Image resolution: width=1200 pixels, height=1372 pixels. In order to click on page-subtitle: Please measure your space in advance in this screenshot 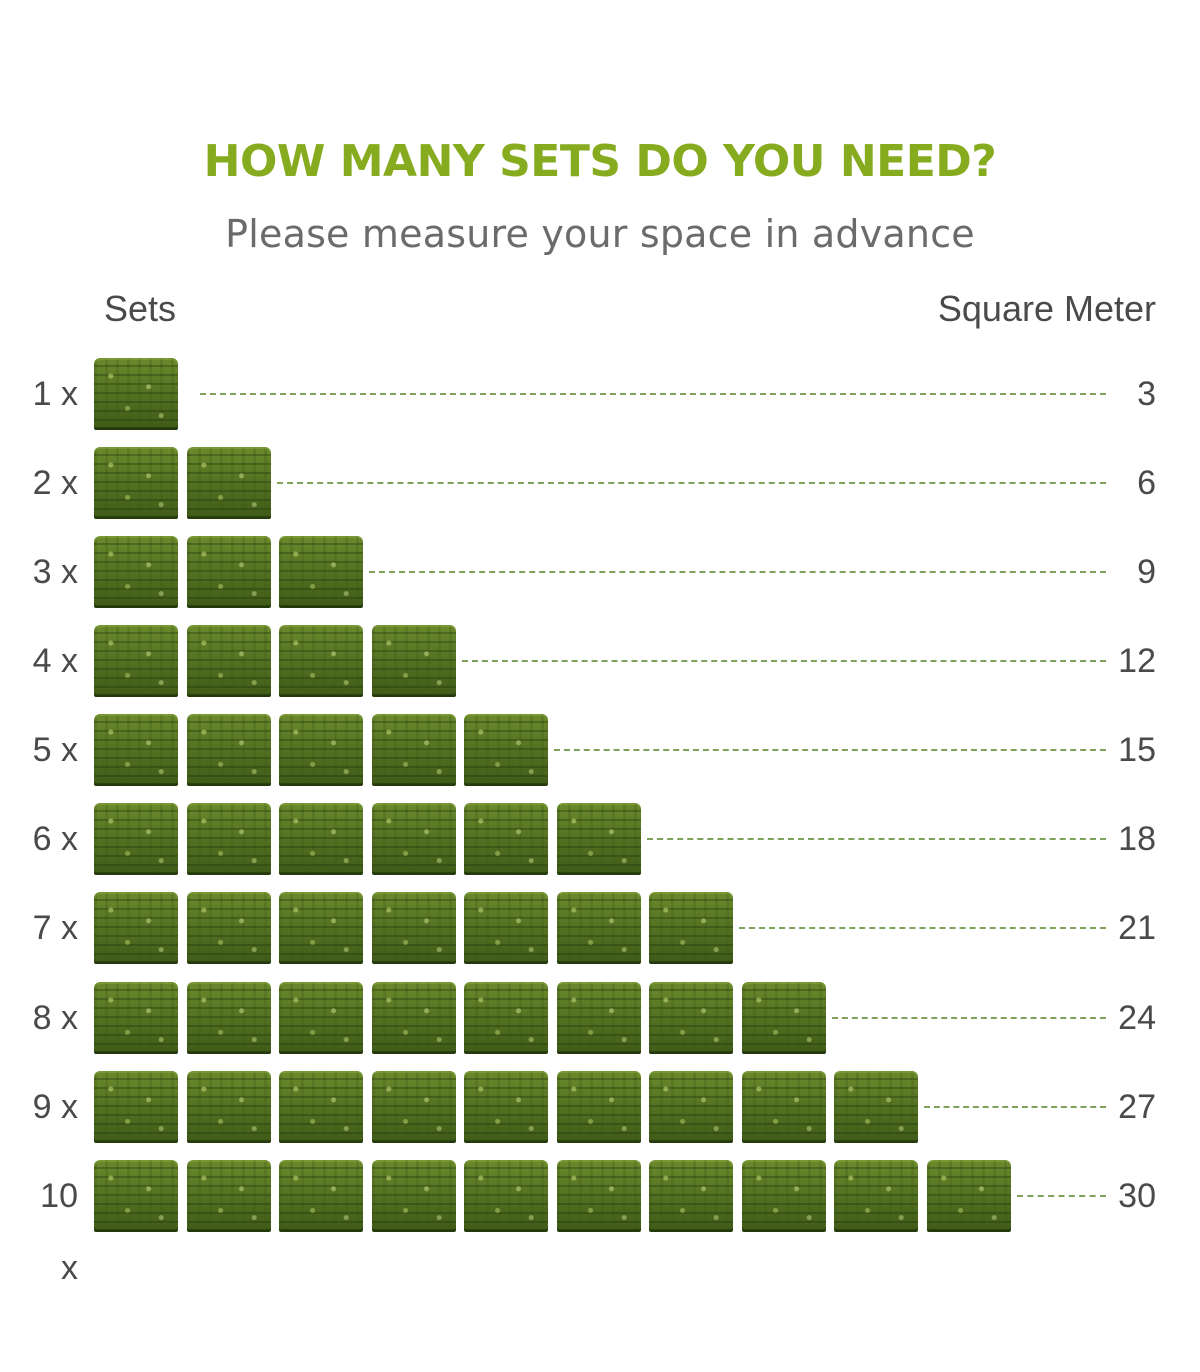, I will do `click(600, 234)`.